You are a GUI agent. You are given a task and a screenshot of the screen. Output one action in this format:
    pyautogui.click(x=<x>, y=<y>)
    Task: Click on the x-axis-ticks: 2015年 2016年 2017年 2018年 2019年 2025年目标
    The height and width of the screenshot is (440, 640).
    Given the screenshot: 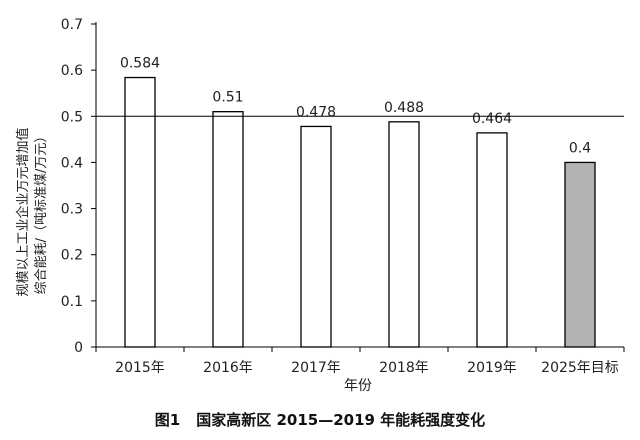 What is the action you would take?
    pyautogui.click(x=360, y=361)
    